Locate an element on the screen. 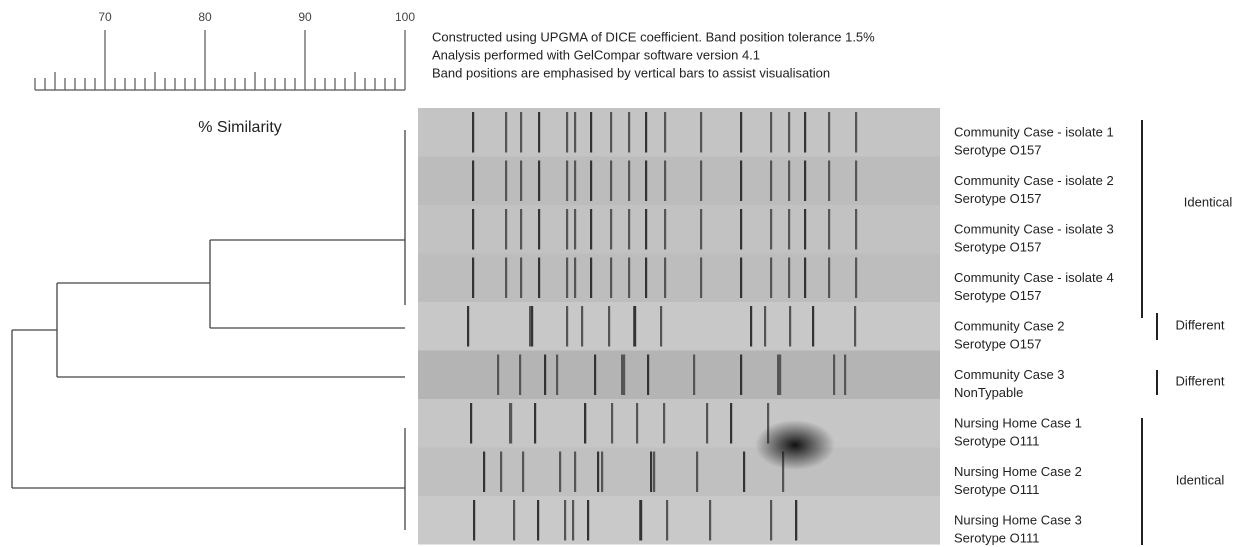  scale-label: % Similarity is located at coordinates (240, 127).